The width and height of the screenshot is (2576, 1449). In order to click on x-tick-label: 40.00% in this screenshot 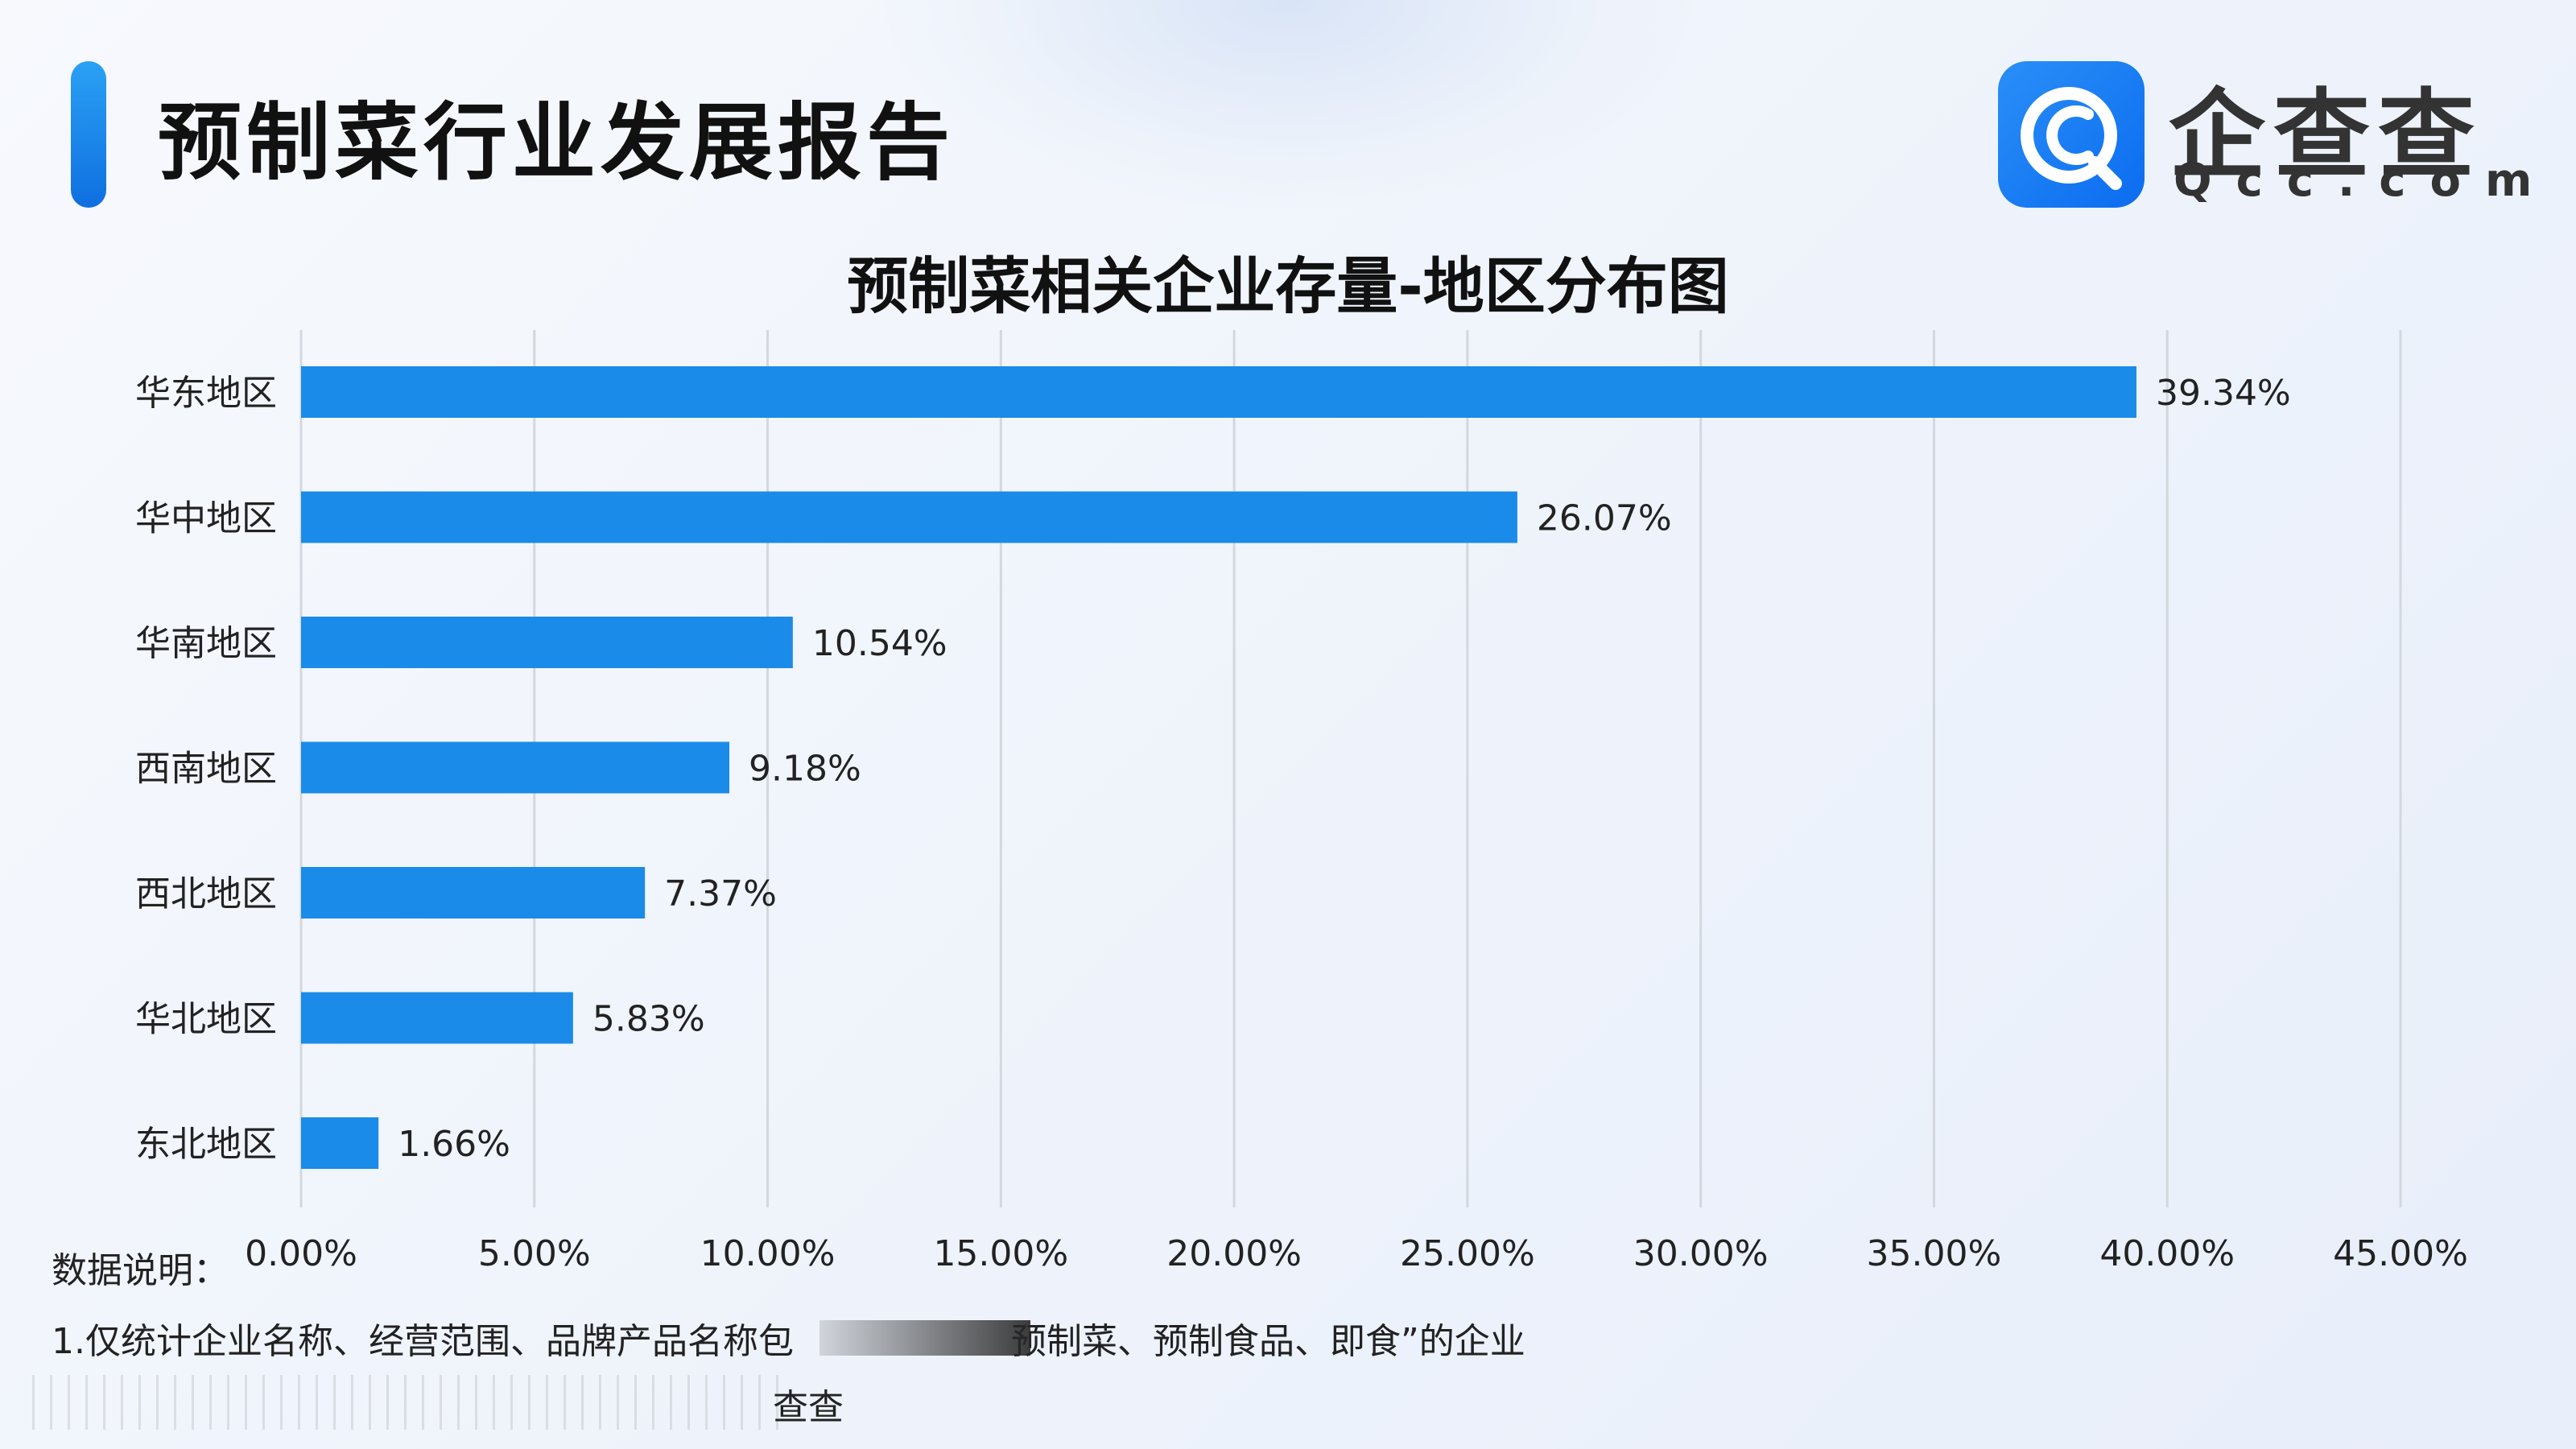, I will do `click(2167, 1253)`.